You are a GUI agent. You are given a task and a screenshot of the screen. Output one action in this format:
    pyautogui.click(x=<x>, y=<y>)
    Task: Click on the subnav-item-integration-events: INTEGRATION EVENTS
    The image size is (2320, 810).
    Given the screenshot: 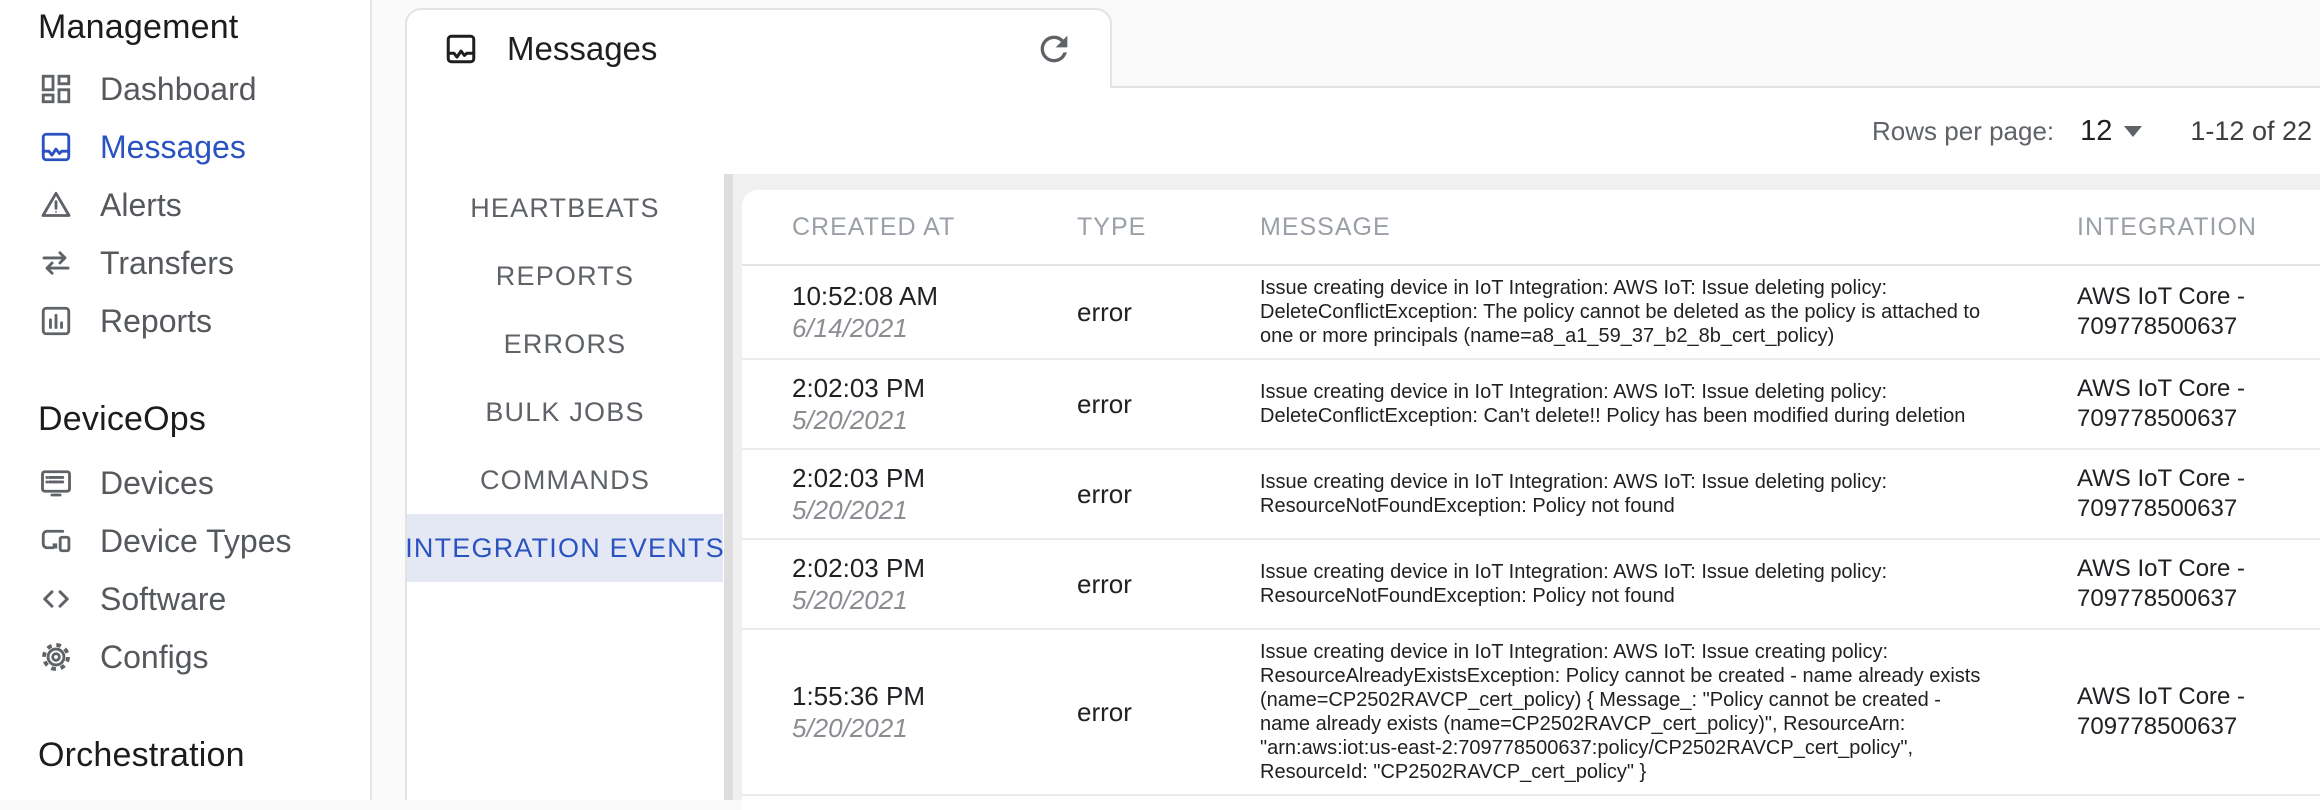 What is the action you would take?
    pyautogui.click(x=564, y=548)
    